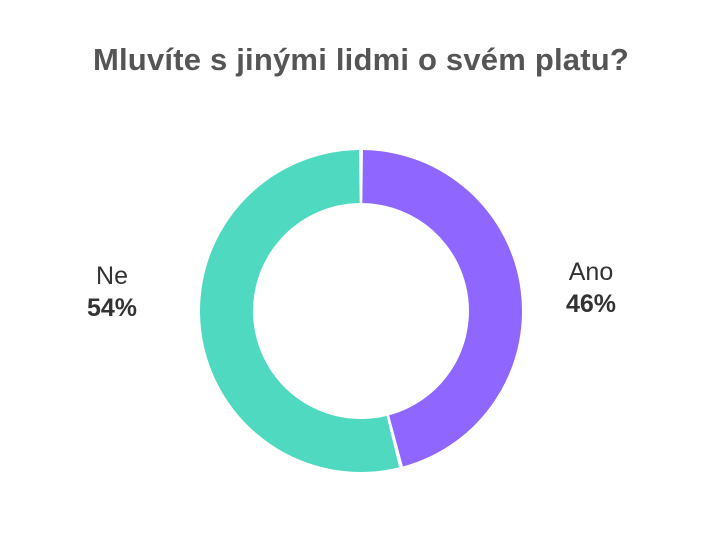  What do you see at coordinates (591, 288) in the screenshot?
I see `slice-label-ano: Ano 46%` at bounding box center [591, 288].